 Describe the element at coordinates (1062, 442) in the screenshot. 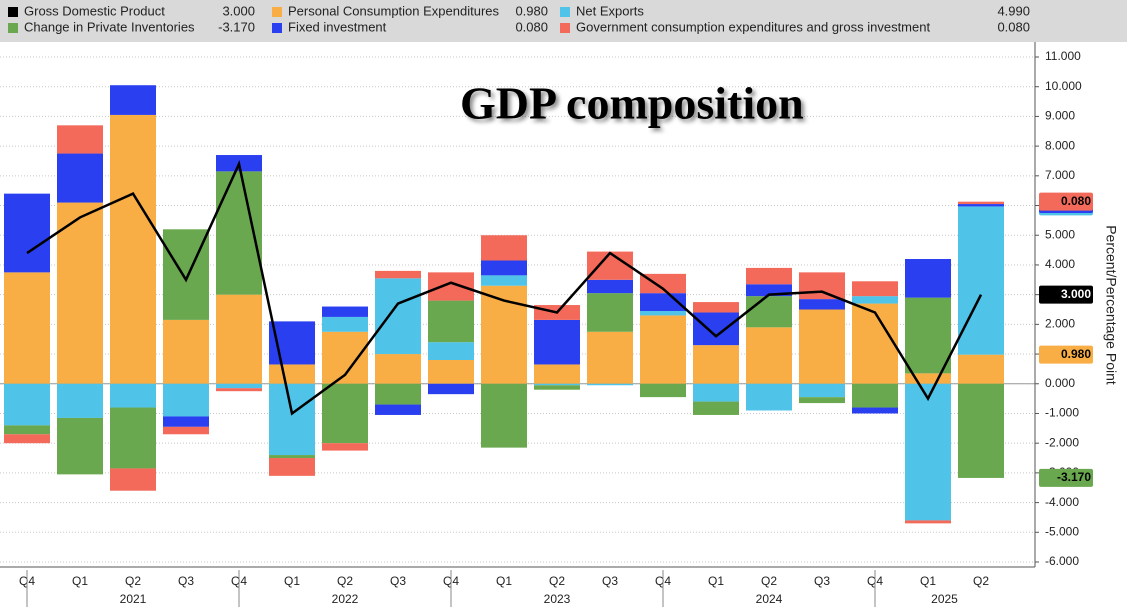

I see `y-tick-label: -2.000` at that location.